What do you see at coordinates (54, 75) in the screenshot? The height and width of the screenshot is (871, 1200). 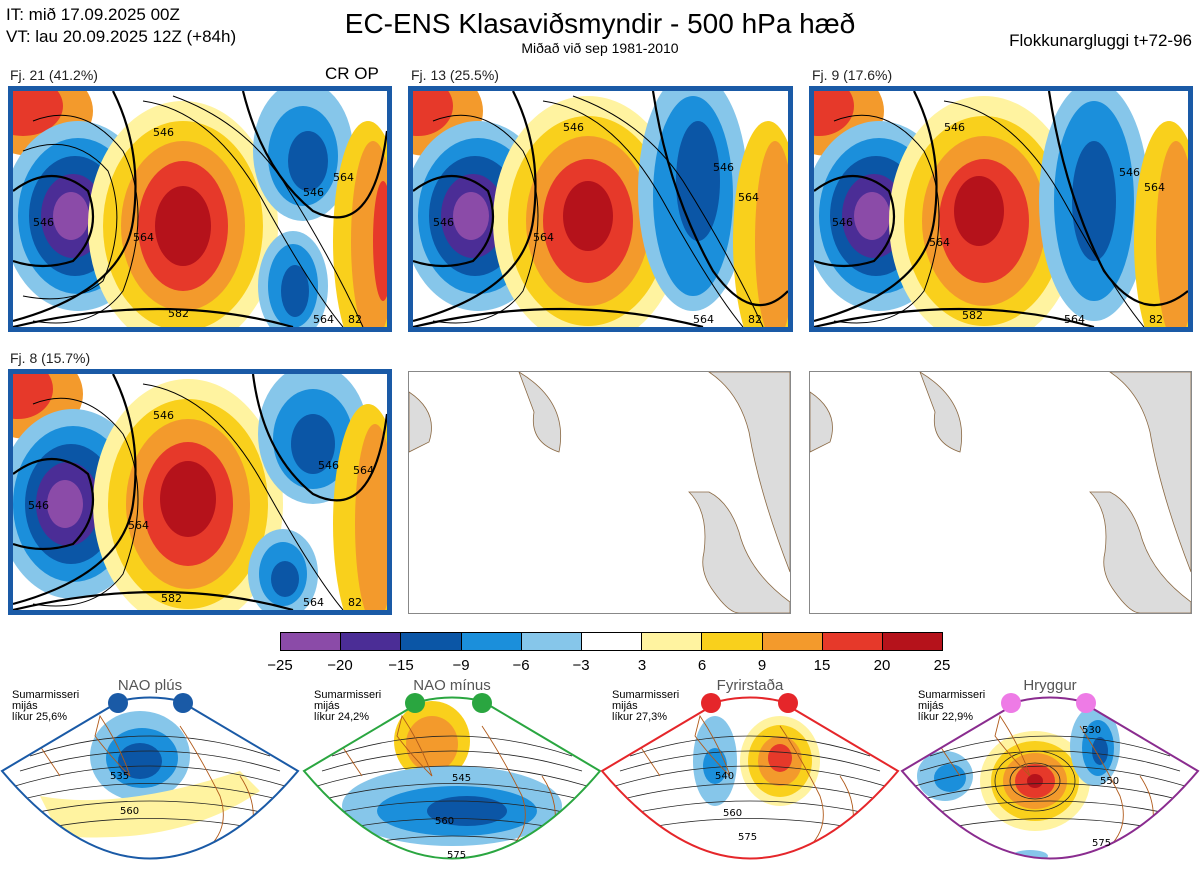 I see `panel-label-1: Fj. 21 (41.2%)` at bounding box center [54, 75].